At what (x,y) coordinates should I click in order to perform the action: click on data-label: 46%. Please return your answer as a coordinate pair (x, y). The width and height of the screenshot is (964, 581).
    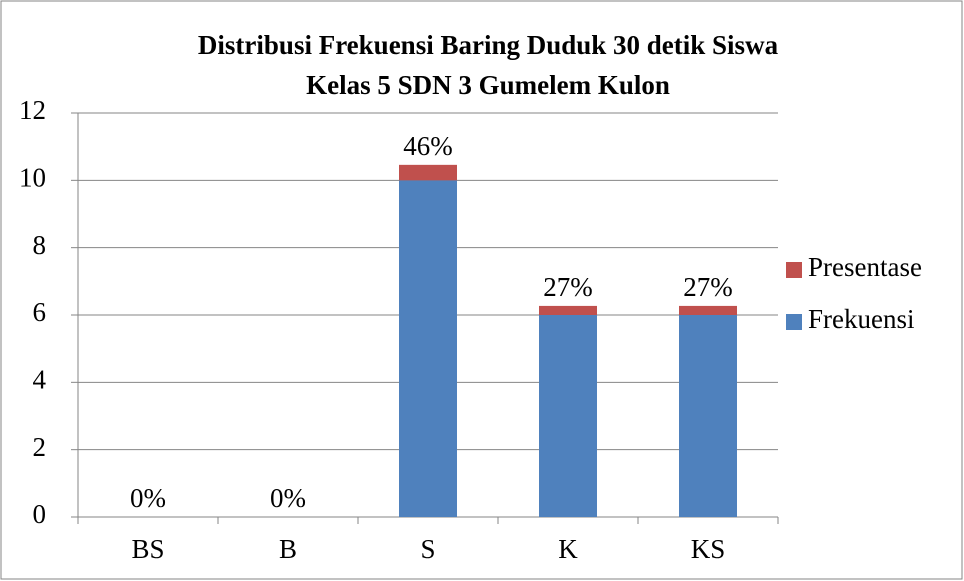
    Looking at the image, I should click on (428, 146).